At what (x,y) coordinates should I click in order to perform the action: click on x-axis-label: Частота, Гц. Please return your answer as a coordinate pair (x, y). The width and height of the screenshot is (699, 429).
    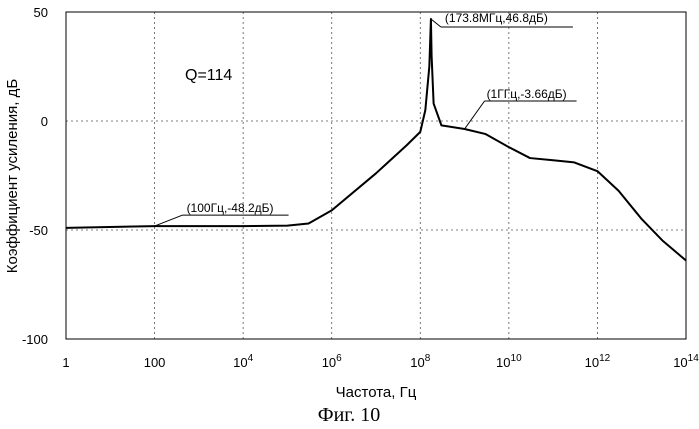
    Looking at the image, I should click on (376, 392).